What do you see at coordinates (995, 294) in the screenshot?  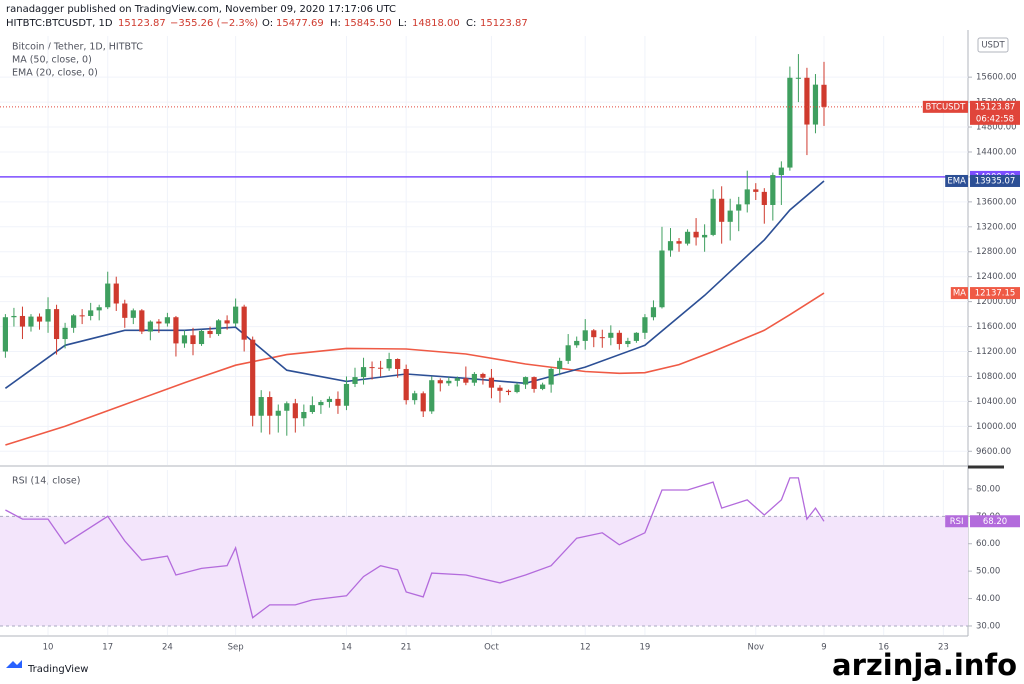 I see `tag-value: 12137.15` at bounding box center [995, 294].